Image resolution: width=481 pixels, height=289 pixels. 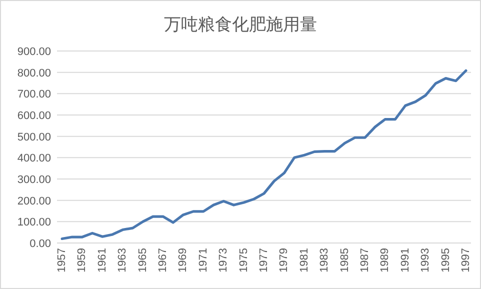 I want to click on x-tick-label: 1959, so click(x=82, y=260).